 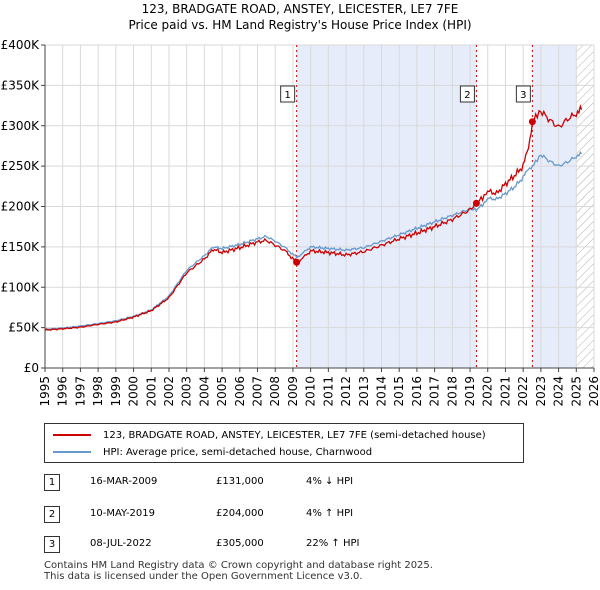 What do you see at coordinates (488, 391) in the screenshot?
I see `x-tick-label: 2020` at bounding box center [488, 391].